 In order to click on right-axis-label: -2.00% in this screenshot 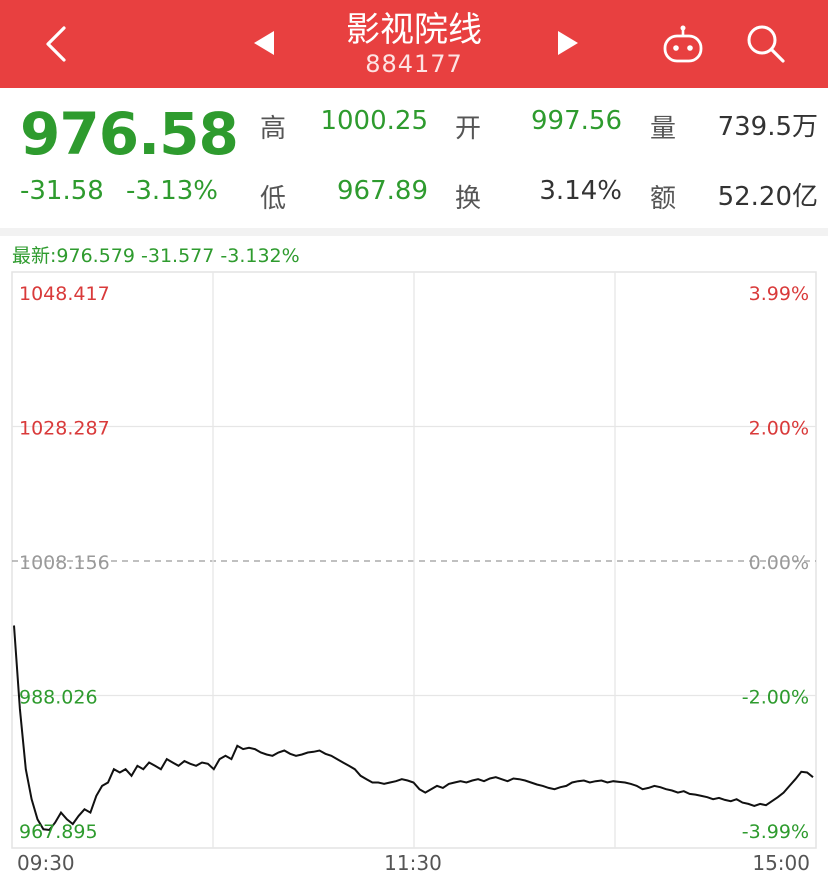, I will do `click(775, 697)`.